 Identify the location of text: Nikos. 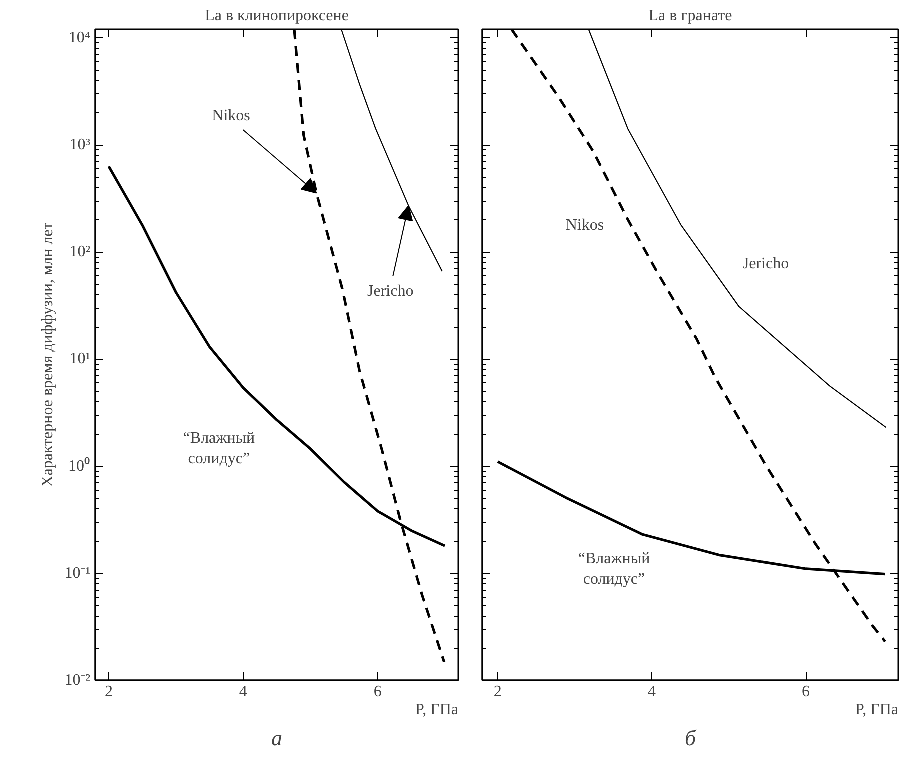
(231, 116).